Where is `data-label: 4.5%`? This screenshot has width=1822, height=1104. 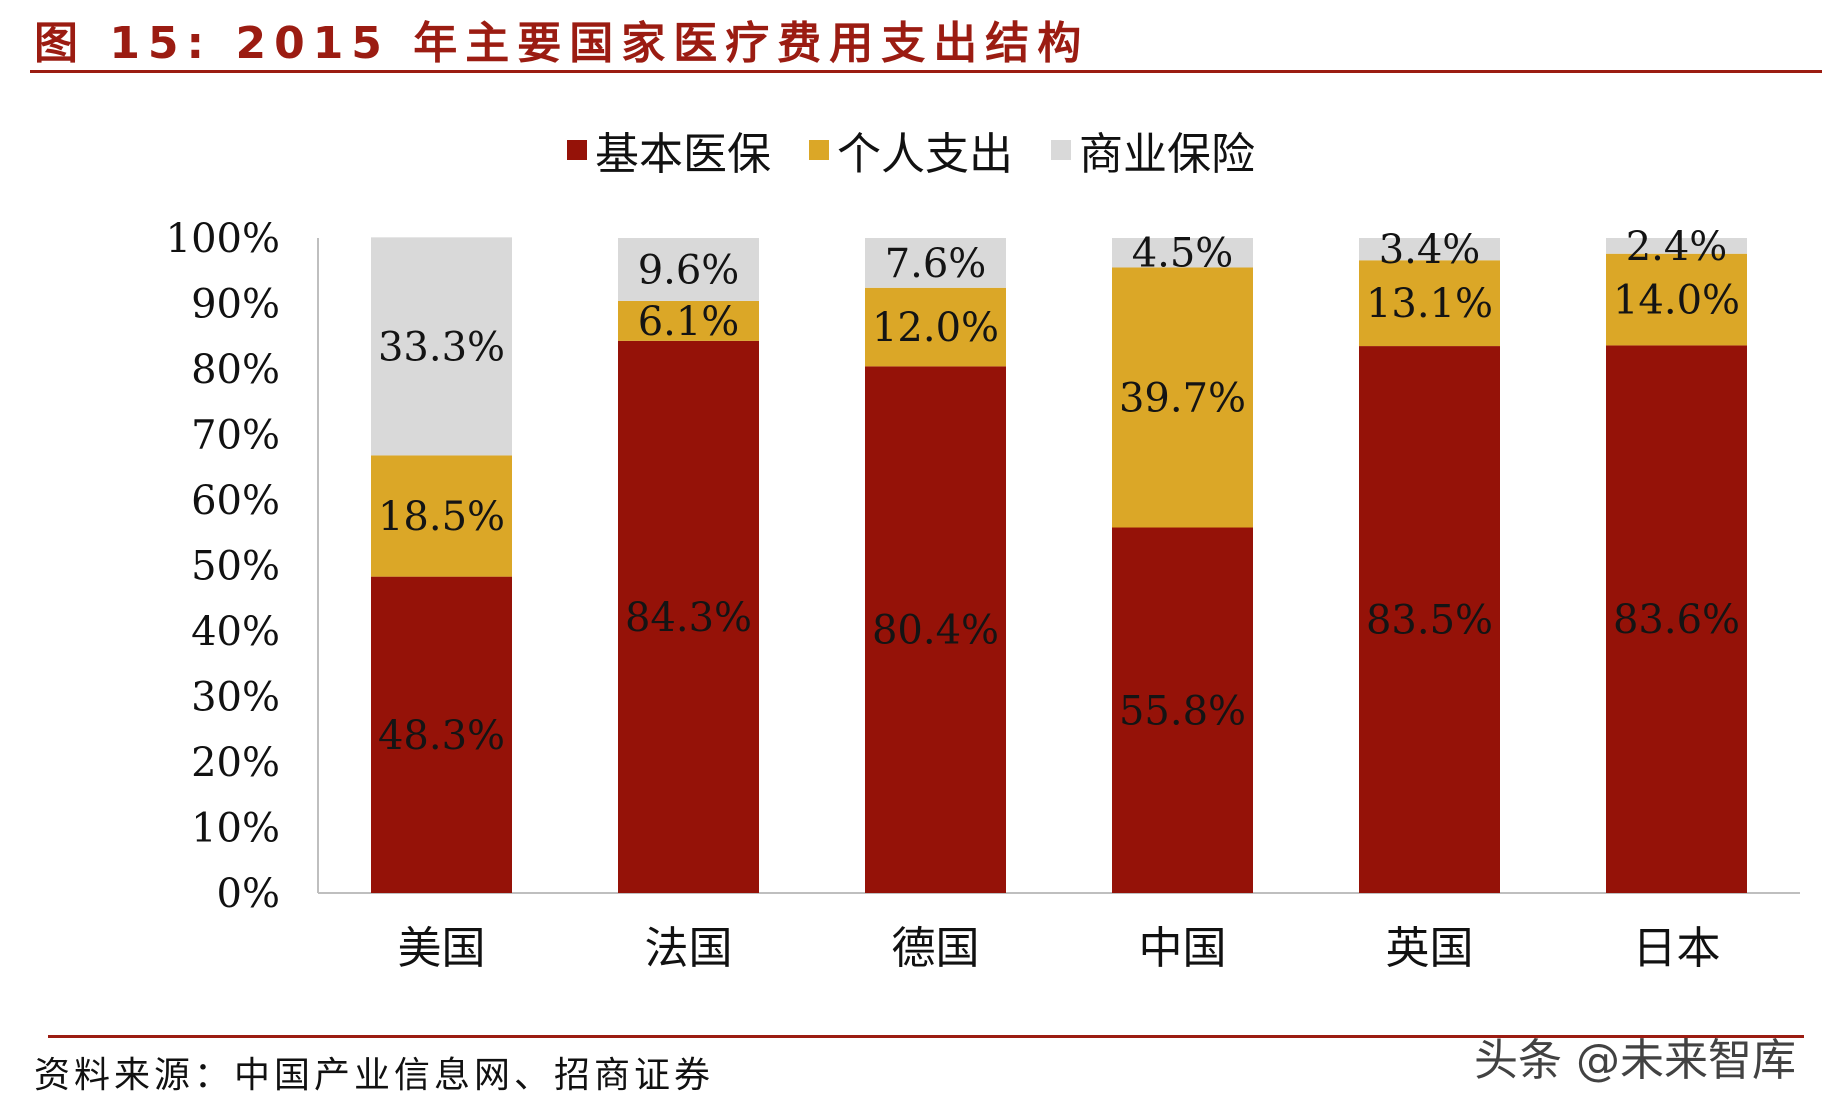 data-label: 4.5% is located at coordinates (1183, 254).